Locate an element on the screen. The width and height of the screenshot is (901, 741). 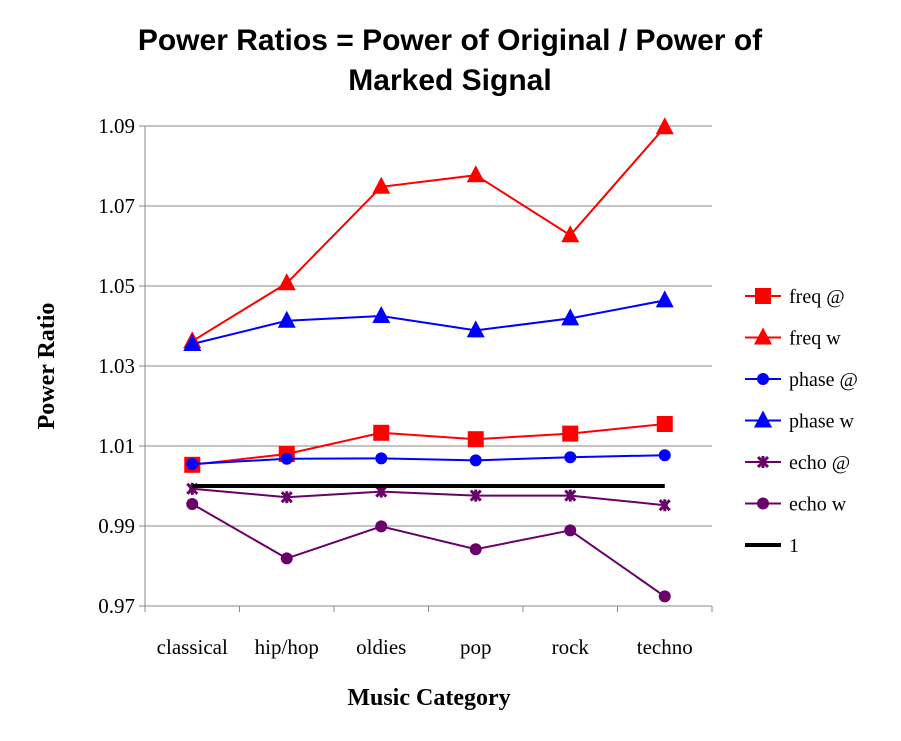
legend-label: echo @ is located at coordinates (819, 463).